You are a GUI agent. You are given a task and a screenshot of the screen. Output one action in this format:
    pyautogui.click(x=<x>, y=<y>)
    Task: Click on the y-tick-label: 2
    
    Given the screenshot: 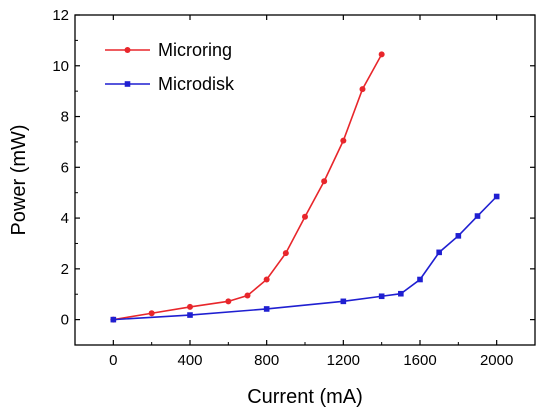 What is the action you would take?
    pyautogui.click(x=65, y=269)
    